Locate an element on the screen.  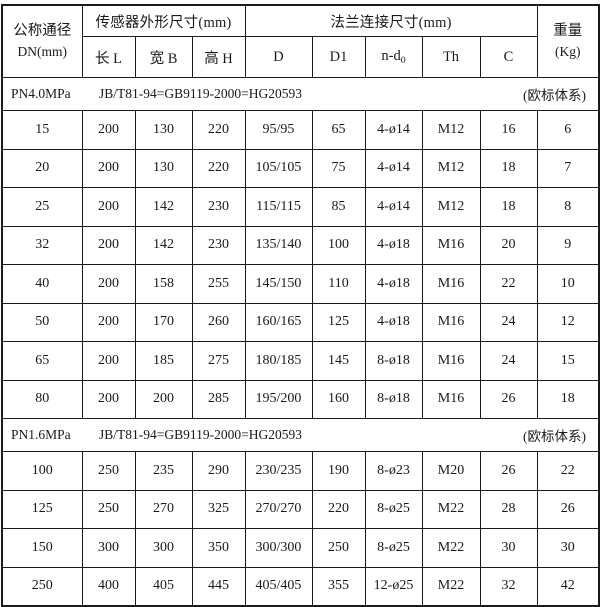
header-weight-line2: (Kg) is located at coordinates (568, 52).